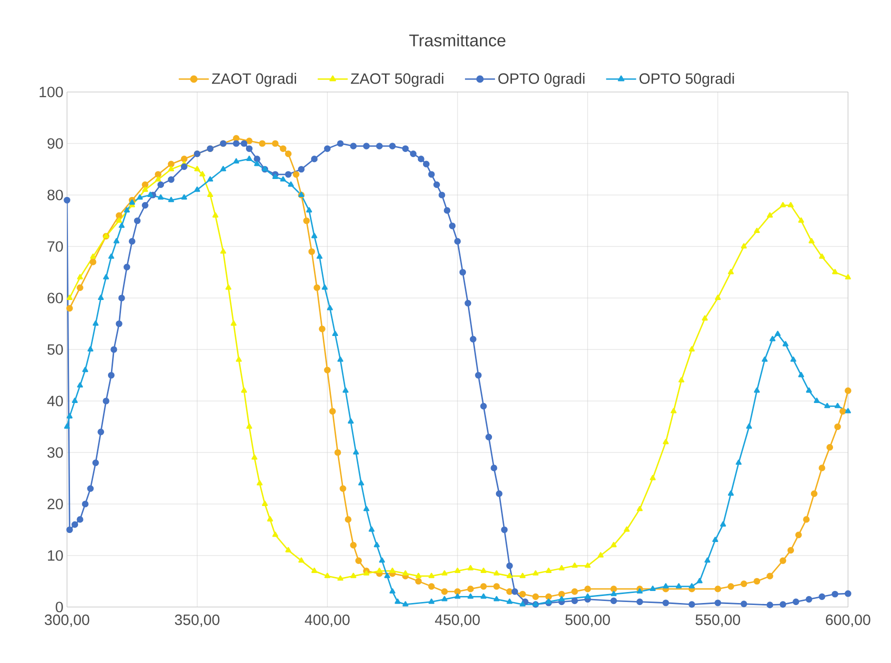  I want to click on legend-label: OPTO 50gradi, so click(687, 79).